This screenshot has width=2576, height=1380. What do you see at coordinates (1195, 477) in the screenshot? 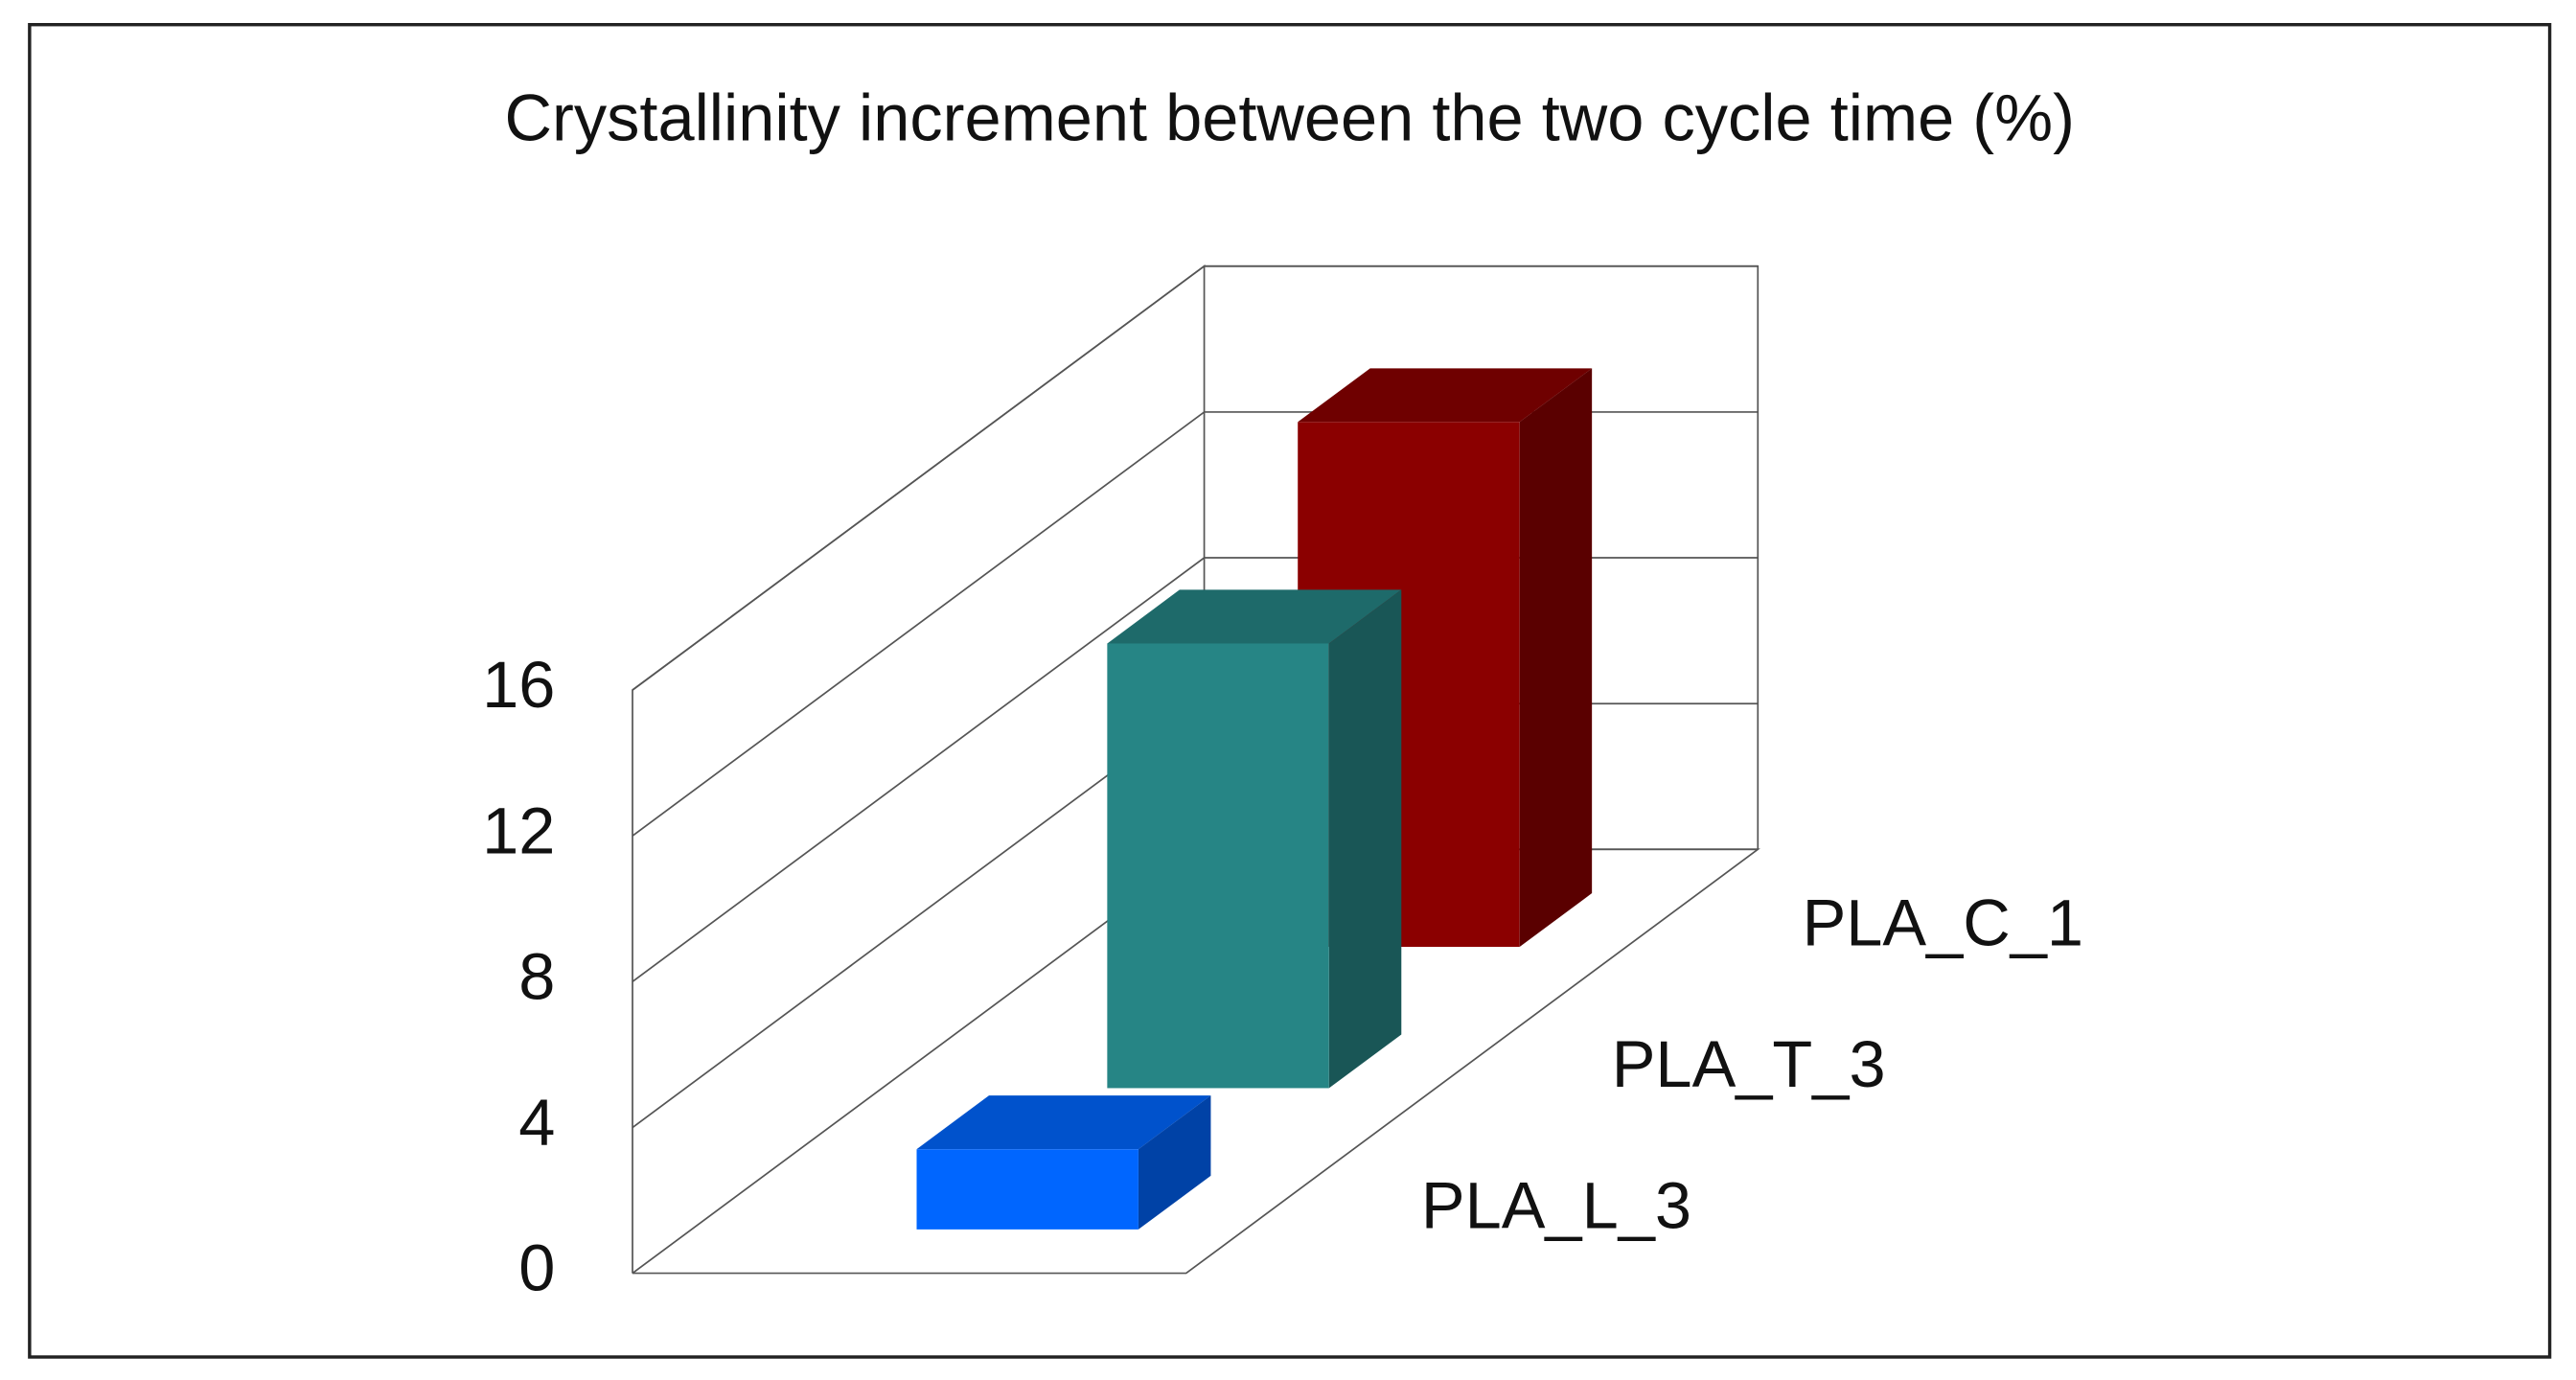
I see `grid-line` at bounding box center [1195, 477].